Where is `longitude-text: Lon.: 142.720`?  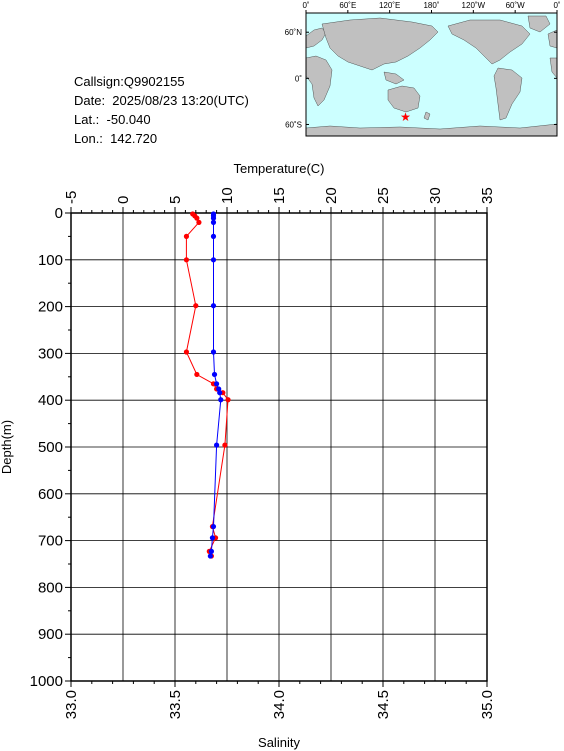
longitude-text: Lon.: 142.720 is located at coordinates (116, 138).